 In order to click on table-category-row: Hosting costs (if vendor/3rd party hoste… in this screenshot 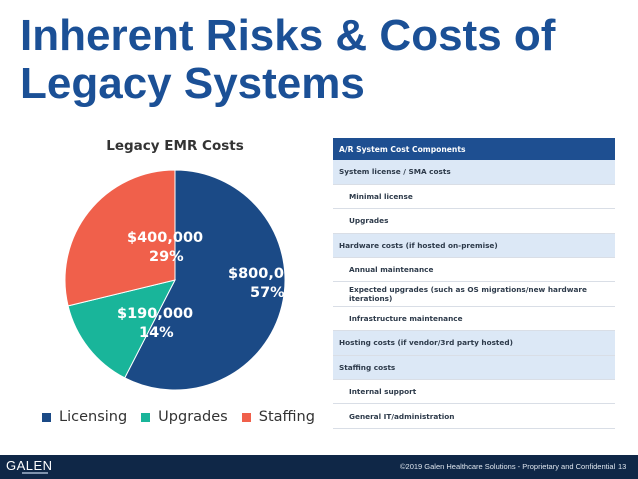, I will do `click(474, 343)`.